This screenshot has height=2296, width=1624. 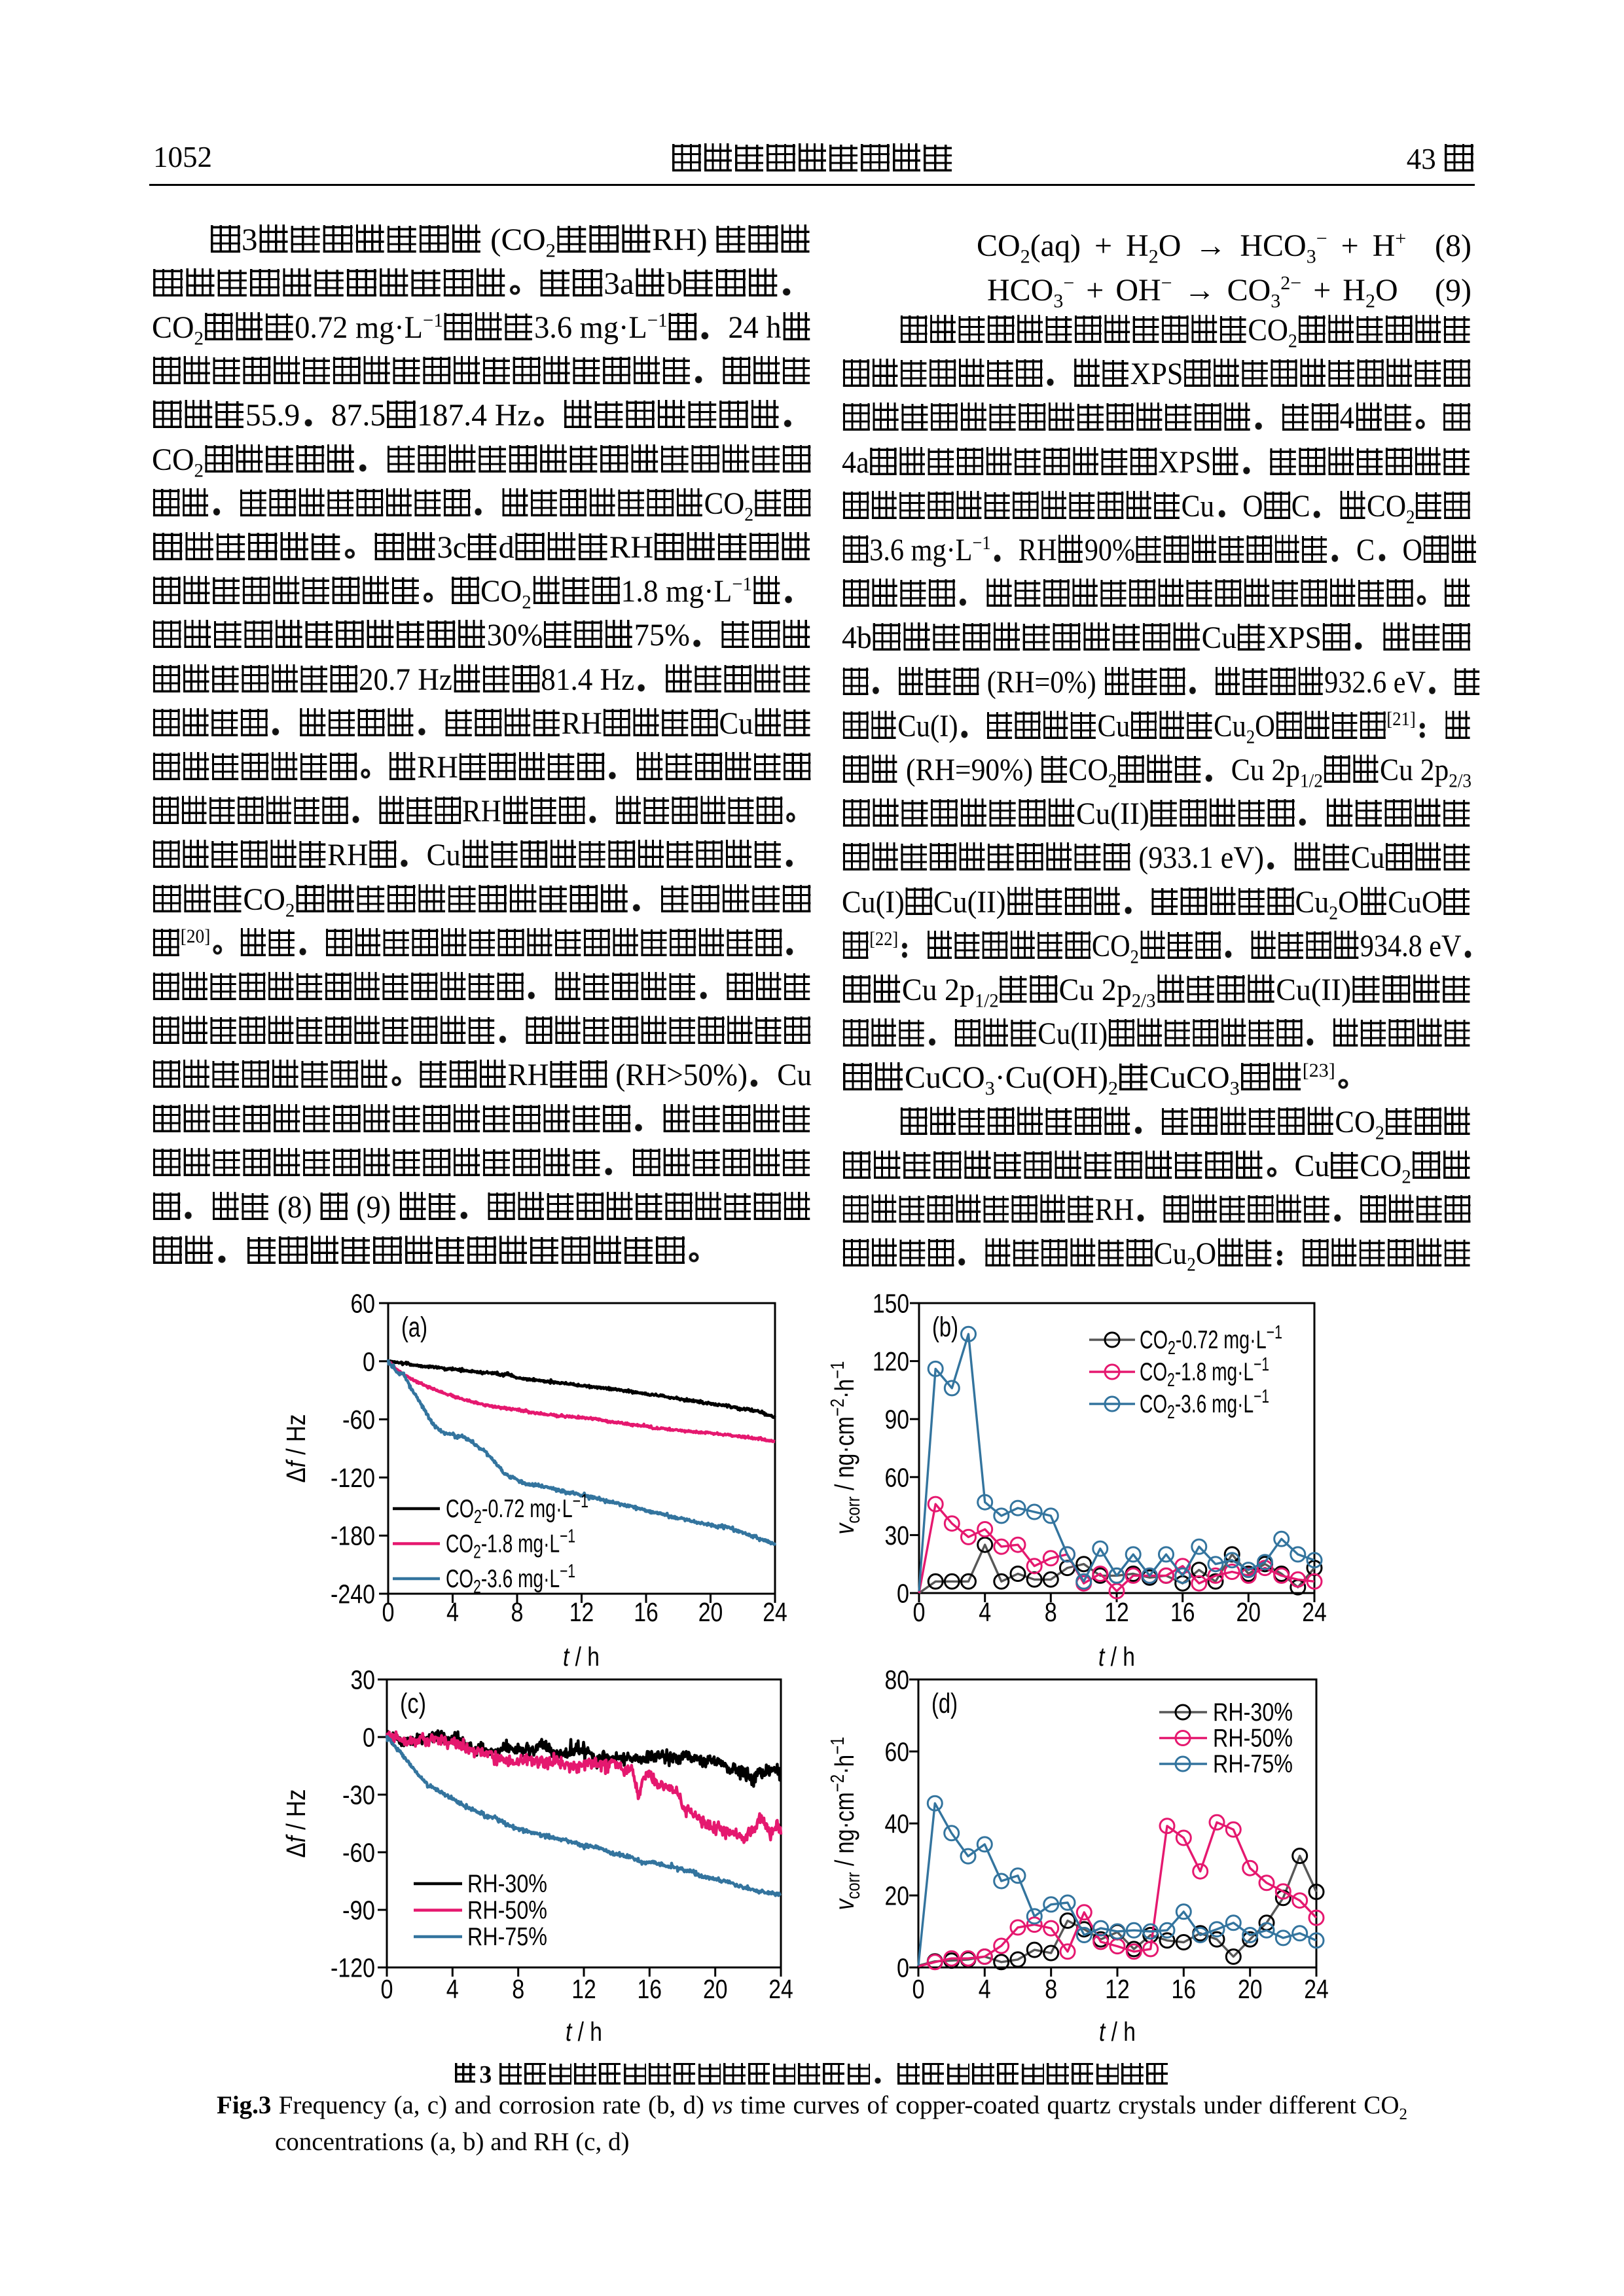 I want to click on svg-text: (b), so click(x=945, y=1327).